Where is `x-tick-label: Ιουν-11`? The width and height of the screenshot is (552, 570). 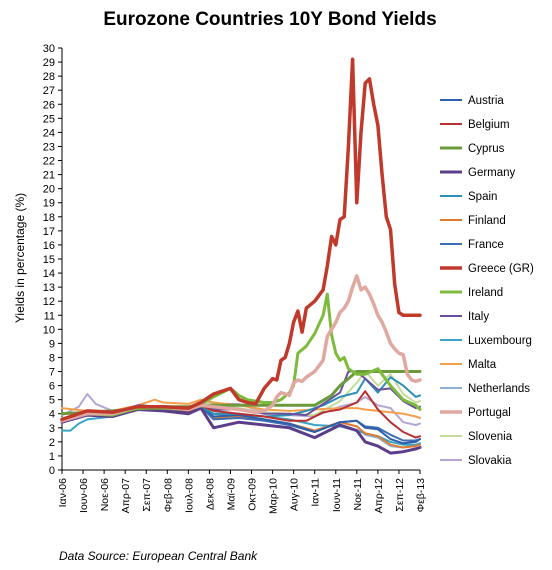 x-tick-label: Ιουν-11 is located at coordinates (337, 495).